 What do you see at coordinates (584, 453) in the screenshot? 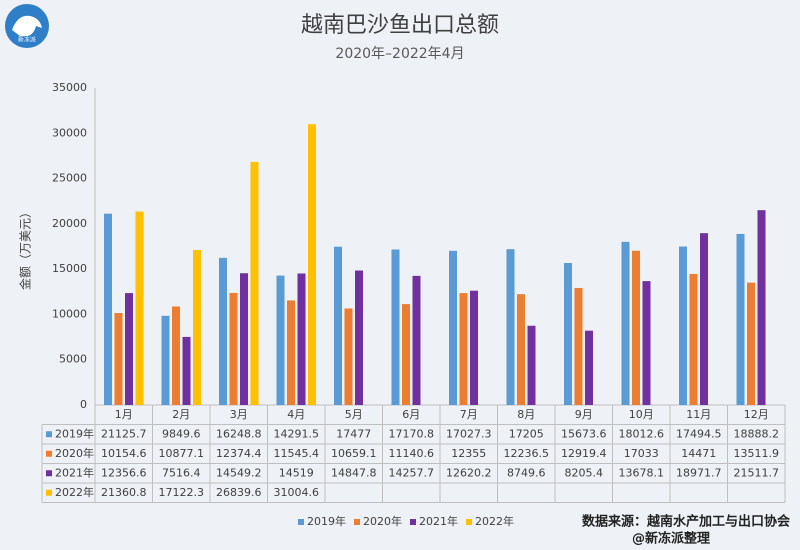
I see `table-cell: 12919.4` at bounding box center [584, 453].